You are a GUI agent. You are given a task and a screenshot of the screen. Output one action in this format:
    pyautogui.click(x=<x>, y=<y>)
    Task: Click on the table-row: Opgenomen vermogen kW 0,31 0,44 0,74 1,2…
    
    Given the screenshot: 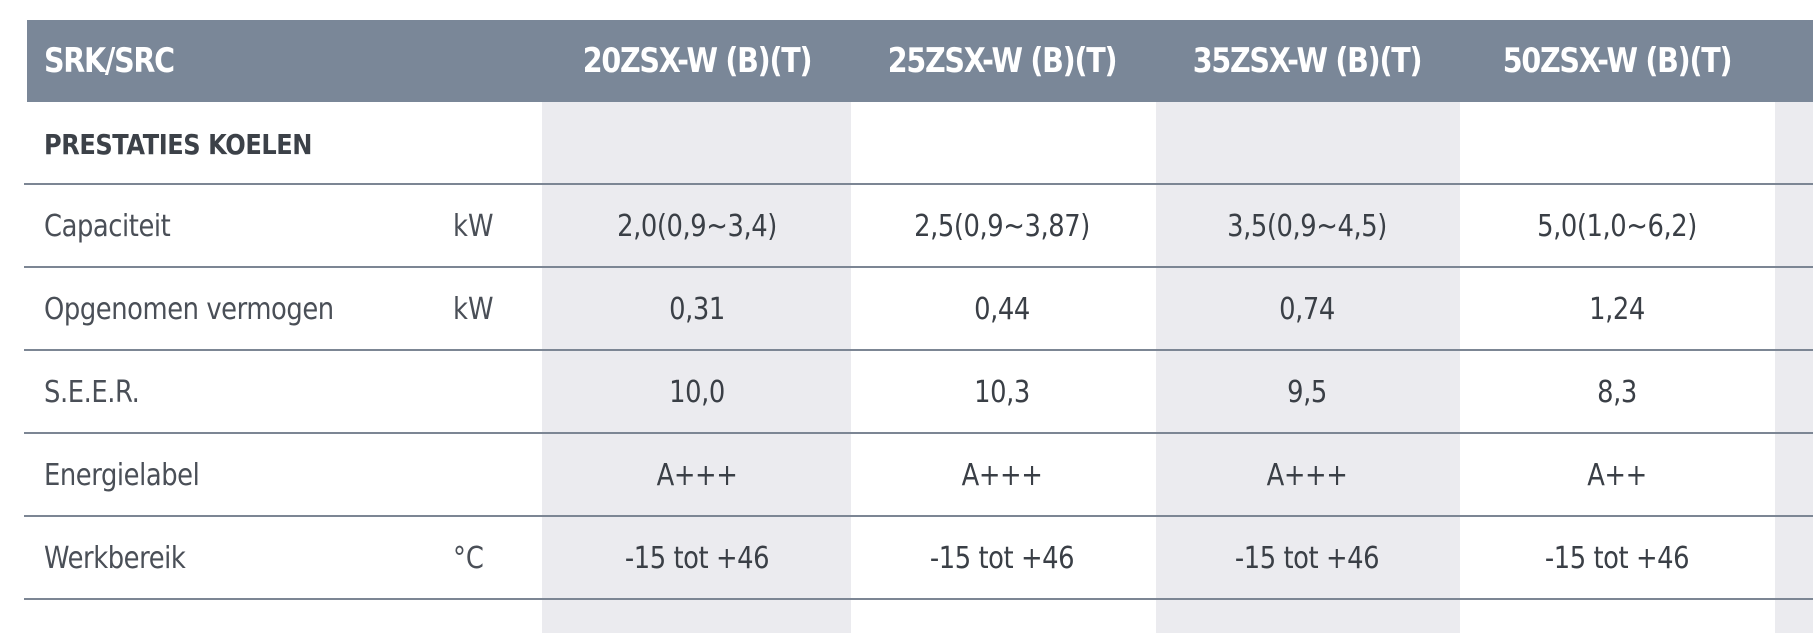 What is the action you would take?
    pyautogui.click(x=906, y=310)
    